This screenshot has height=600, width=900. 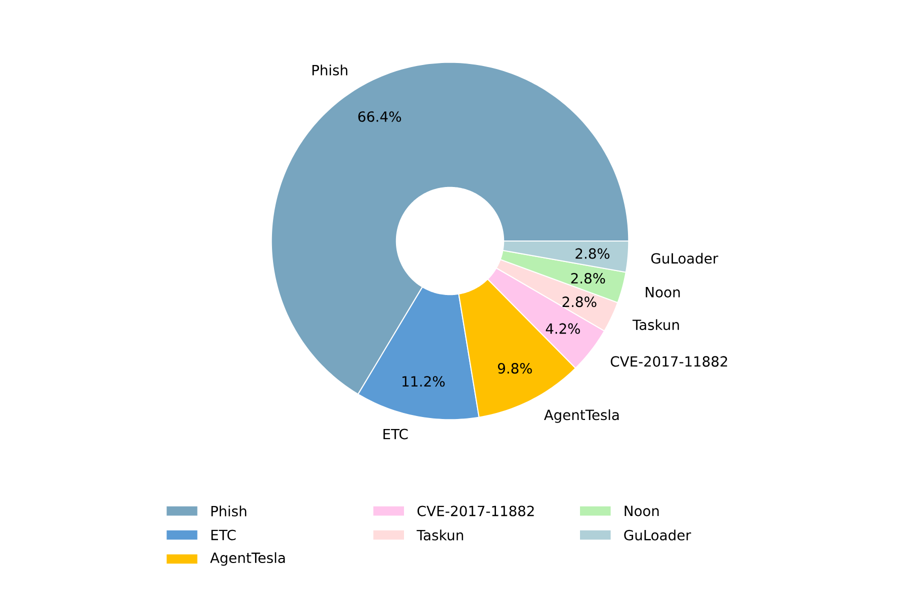 I want to click on legend-label: Noon, so click(x=641, y=511).